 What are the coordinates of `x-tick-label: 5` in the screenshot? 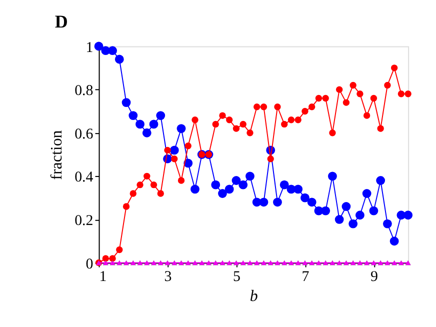 It's located at (236, 277).